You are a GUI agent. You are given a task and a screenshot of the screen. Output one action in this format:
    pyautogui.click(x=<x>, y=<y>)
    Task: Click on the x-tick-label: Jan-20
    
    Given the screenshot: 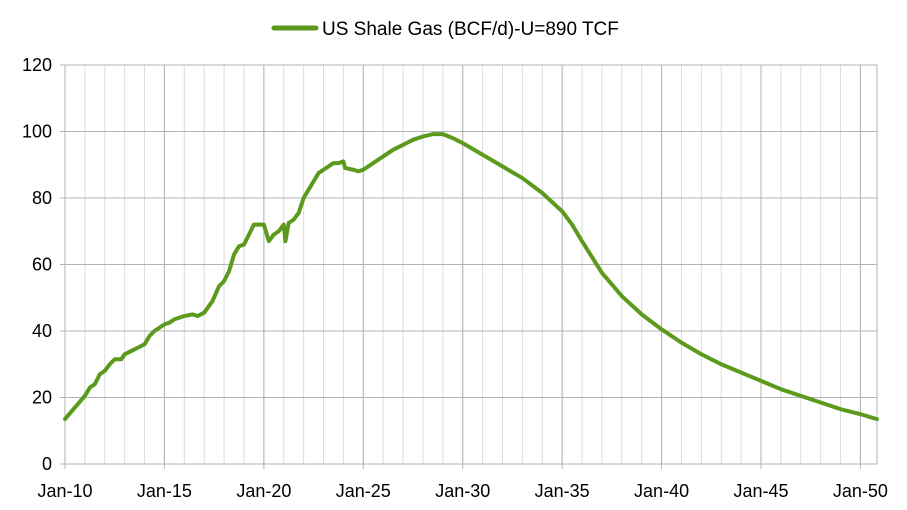 What is the action you would take?
    pyautogui.click(x=263, y=491)
    